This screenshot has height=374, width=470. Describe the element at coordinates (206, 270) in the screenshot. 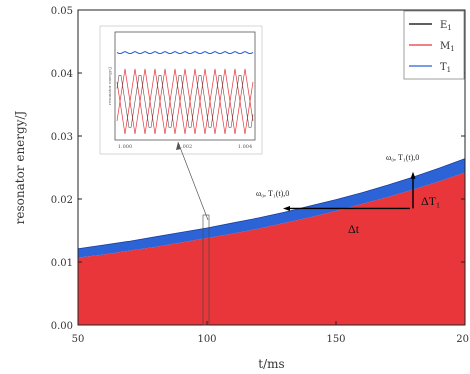

I see `zoom-region` at that location.